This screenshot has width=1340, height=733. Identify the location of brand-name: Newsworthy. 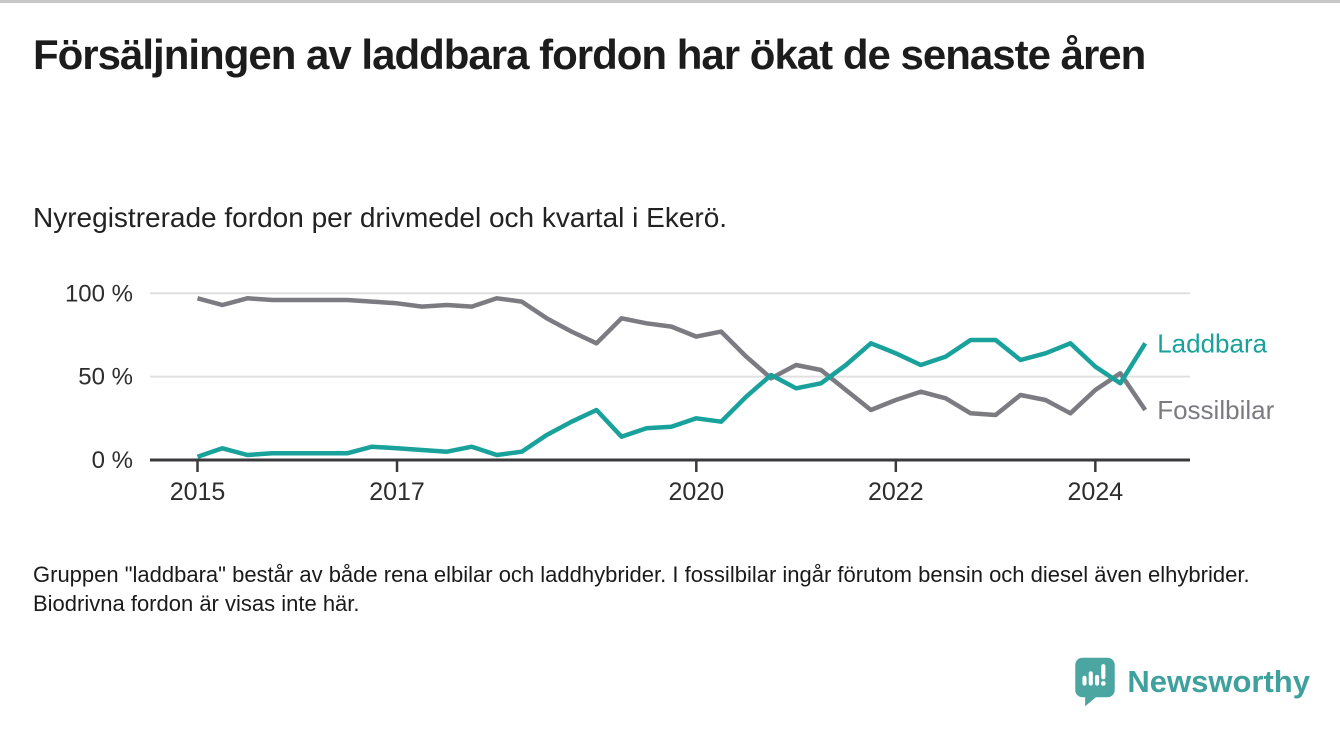
(1218, 681).